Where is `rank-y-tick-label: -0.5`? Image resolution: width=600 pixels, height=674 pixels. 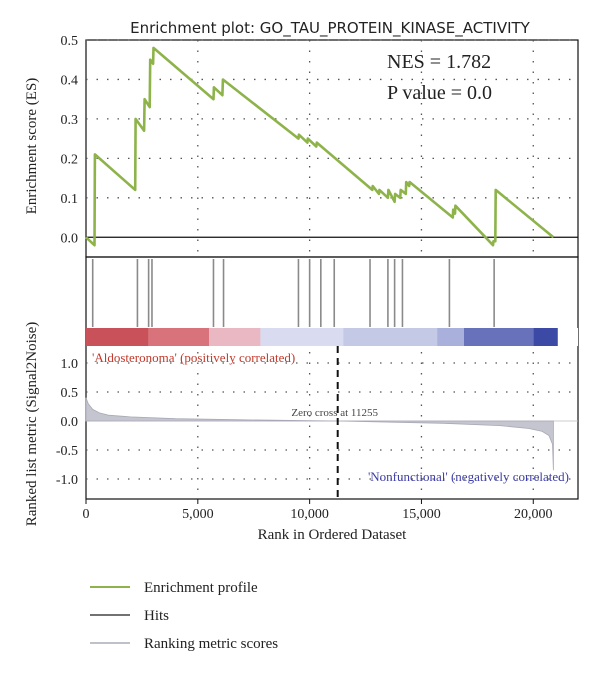 rank-y-tick-label: -0.5 is located at coordinates (67, 451).